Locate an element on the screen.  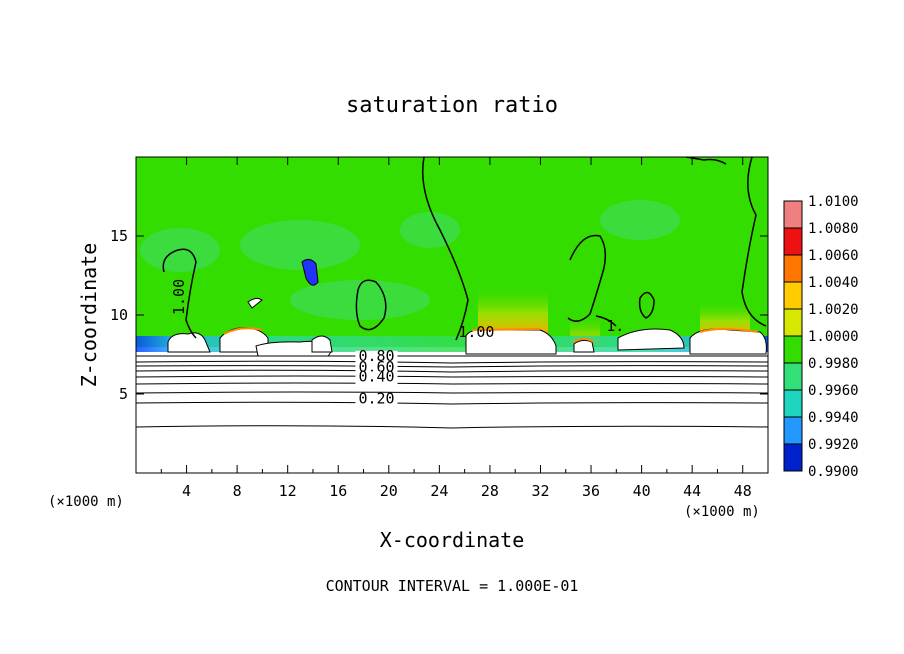
blue-patch is located at coordinates (310, 272).